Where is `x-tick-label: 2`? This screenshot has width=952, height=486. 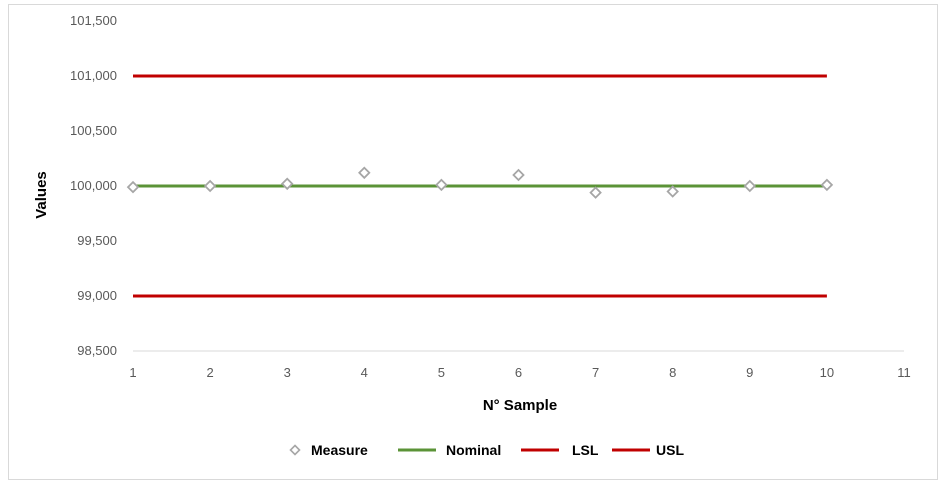
x-tick-label: 2 is located at coordinates (209, 372).